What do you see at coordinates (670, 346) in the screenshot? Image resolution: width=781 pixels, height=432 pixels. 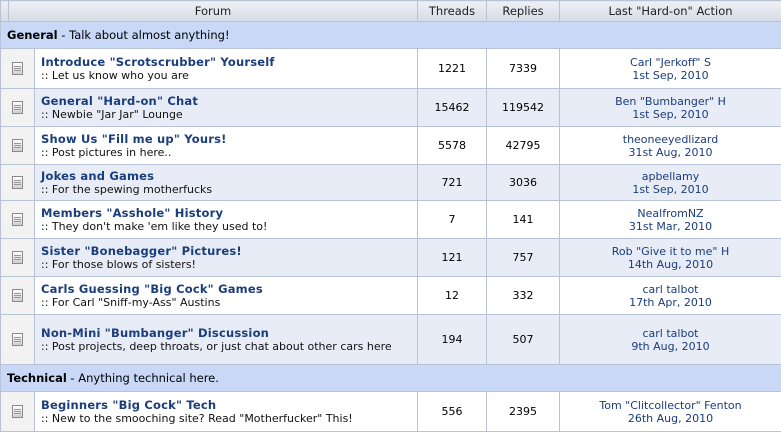 I see `last-action-date: 9th Aug, 2010` at bounding box center [670, 346].